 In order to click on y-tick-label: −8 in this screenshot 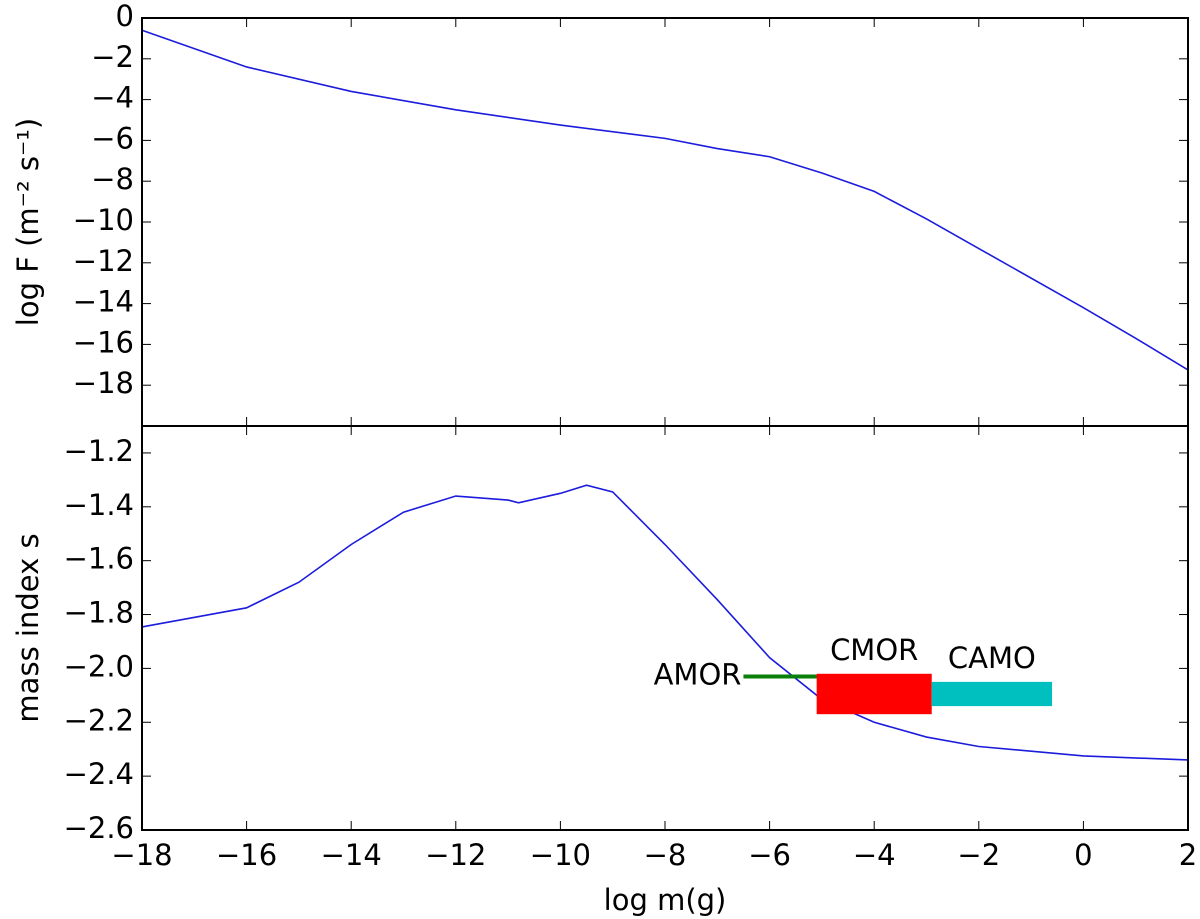, I will do `click(112, 179)`.